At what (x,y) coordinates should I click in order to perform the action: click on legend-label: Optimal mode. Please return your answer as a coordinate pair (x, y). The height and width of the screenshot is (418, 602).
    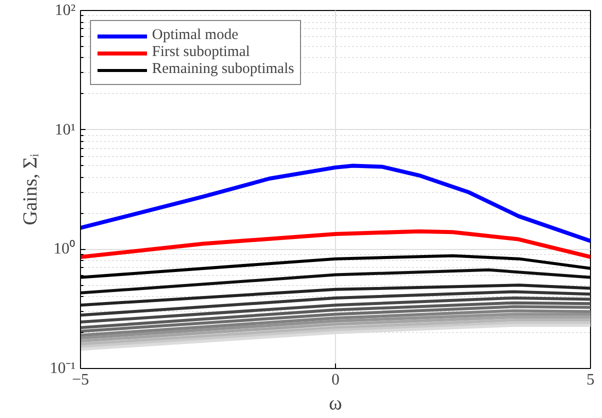
    Looking at the image, I should click on (195, 35).